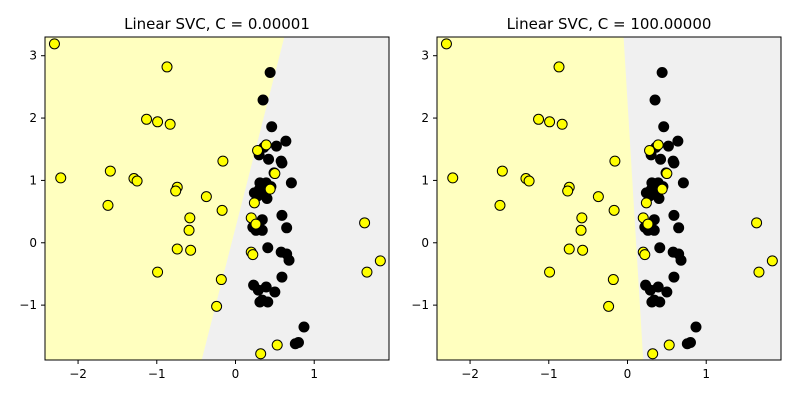 This screenshot has width=800, height=400. I want to click on chart-title: Linear SVC, C = 0.00001, so click(217, 24).